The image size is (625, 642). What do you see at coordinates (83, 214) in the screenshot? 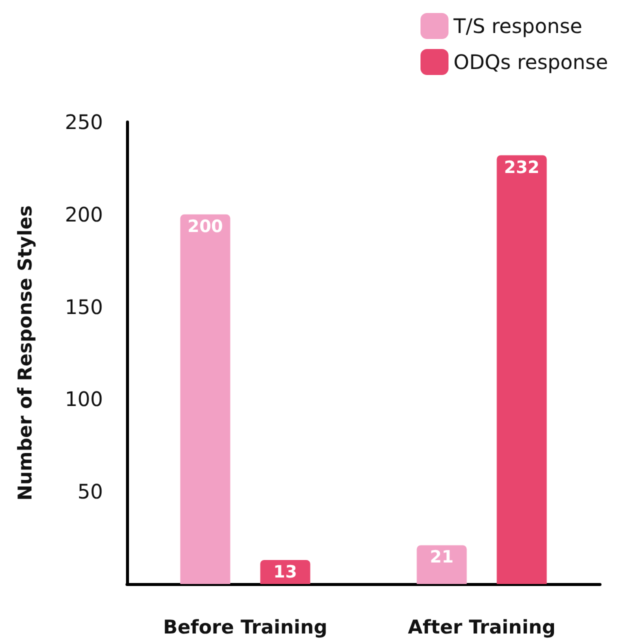
I see `y-tick-label: 200` at bounding box center [83, 214].